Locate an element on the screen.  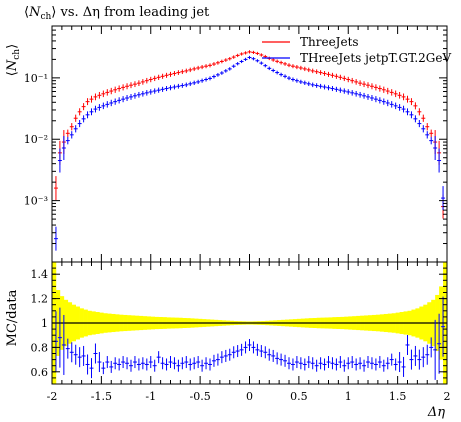
x-tick-label-1: -1.5 is located at coordinates (101, 396).